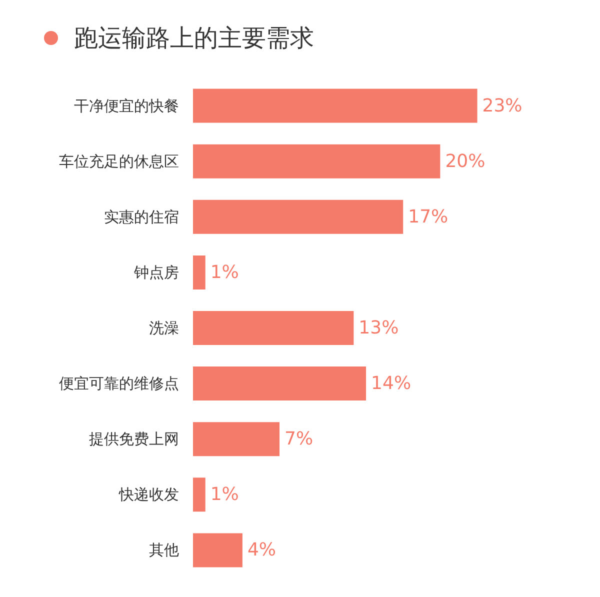 This screenshot has height=597, width=600. What do you see at coordinates (378, 328) in the screenshot?
I see `data-label: 13%` at bounding box center [378, 328].